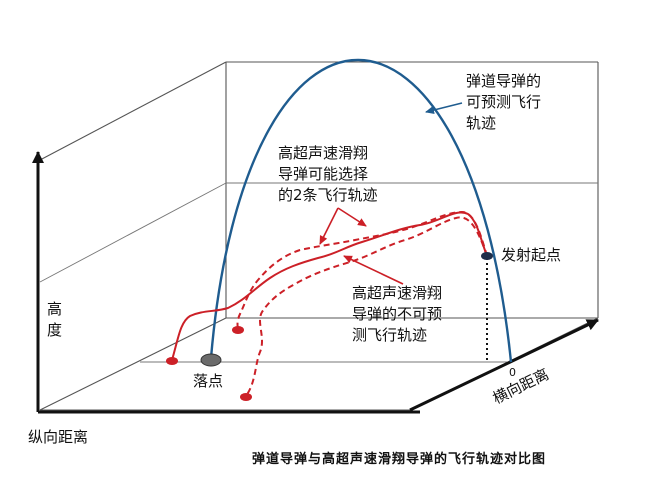 Image resolution: width=650 pixels, height=488 pixels. I want to click on hgv-unpredictable-label-line: 测飞行轨迹, so click(389, 335).